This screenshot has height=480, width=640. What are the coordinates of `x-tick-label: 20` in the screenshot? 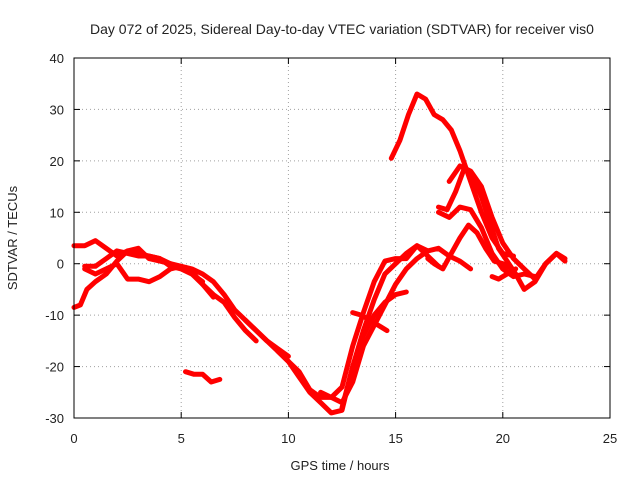 It's located at (503, 438).